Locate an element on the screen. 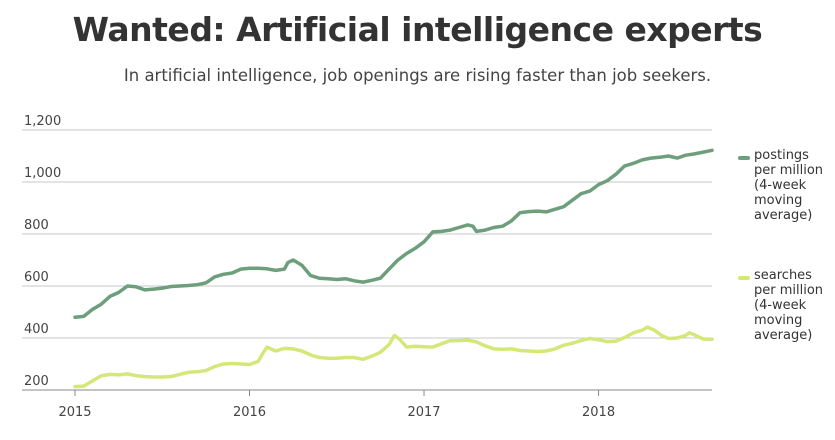 Image resolution: width=835 pixels, height=440 pixels. x-tick-label: 2016 is located at coordinates (249, 412).